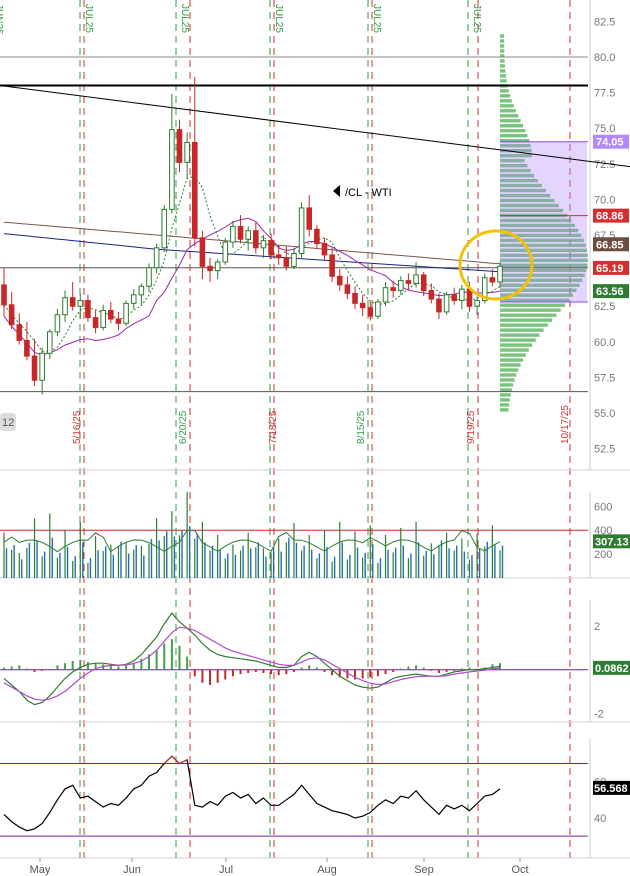 This screenshot has width=630, height=876. What do you see at coordinates (604, 58) in the screenshot?
I see `price-tick-label: 80.0` at bounding box center [604, 58].